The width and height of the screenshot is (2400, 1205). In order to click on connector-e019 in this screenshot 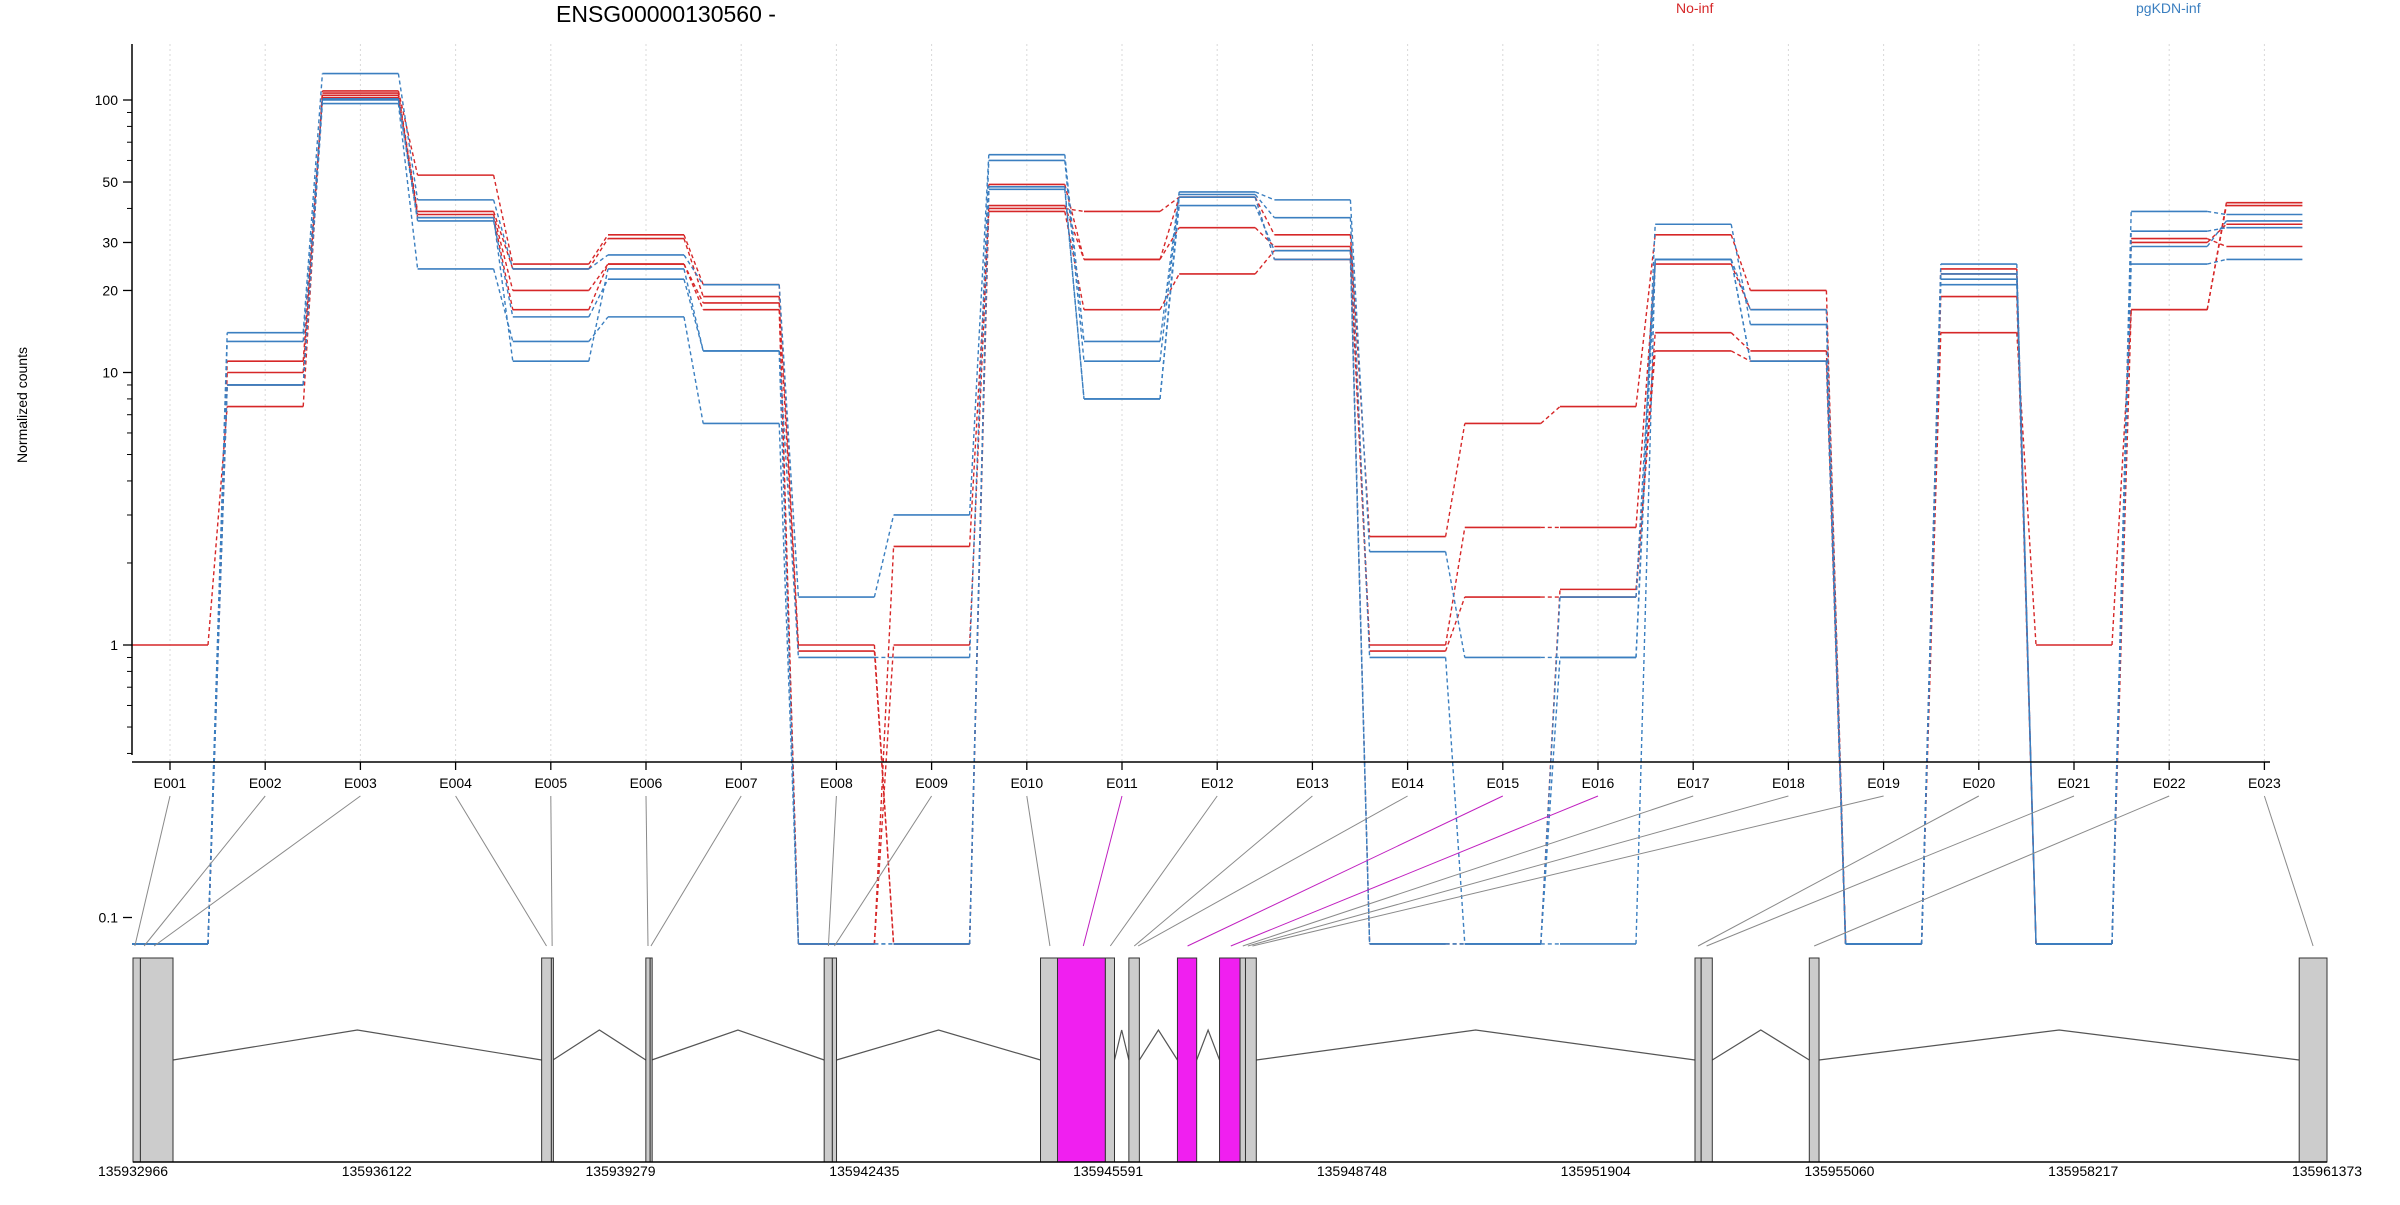, I will do `click(1568, 871)`.